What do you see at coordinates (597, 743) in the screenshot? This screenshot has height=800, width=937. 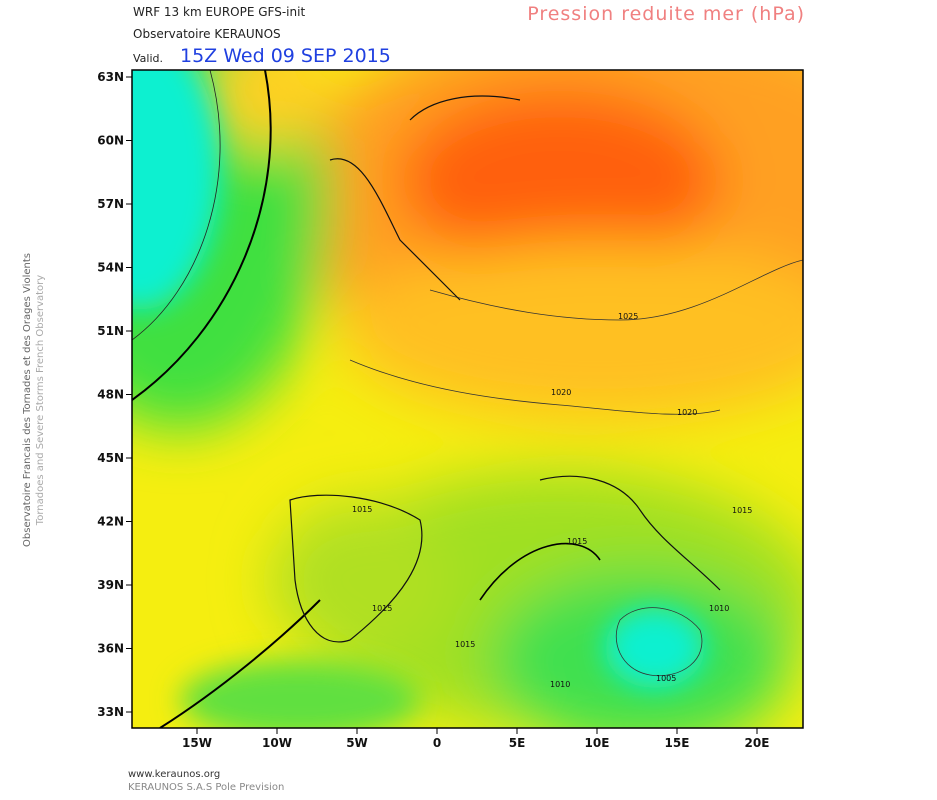 I see `lon-label: 10E` at bounding box center [597, 743].